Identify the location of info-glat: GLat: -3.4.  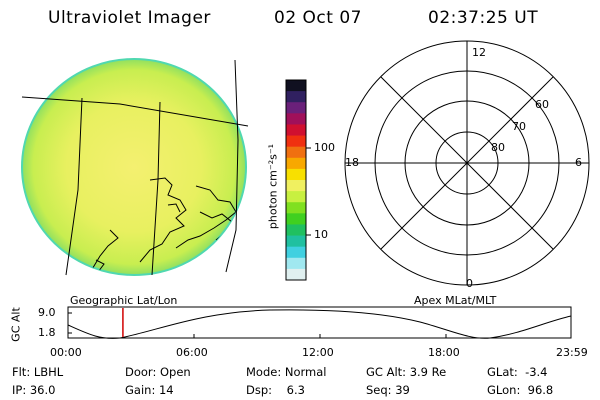
(517, 372).